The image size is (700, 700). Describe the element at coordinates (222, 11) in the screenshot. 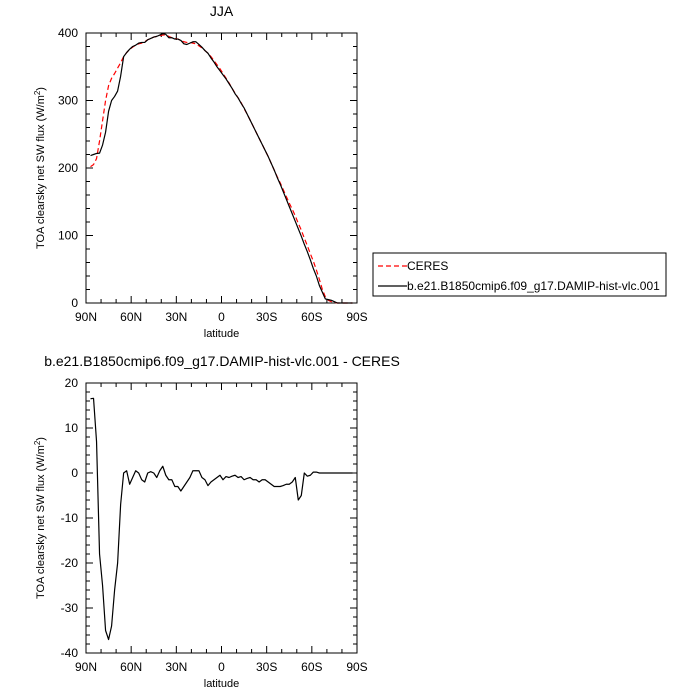

I see `top-chart-title: JJA` at that location.